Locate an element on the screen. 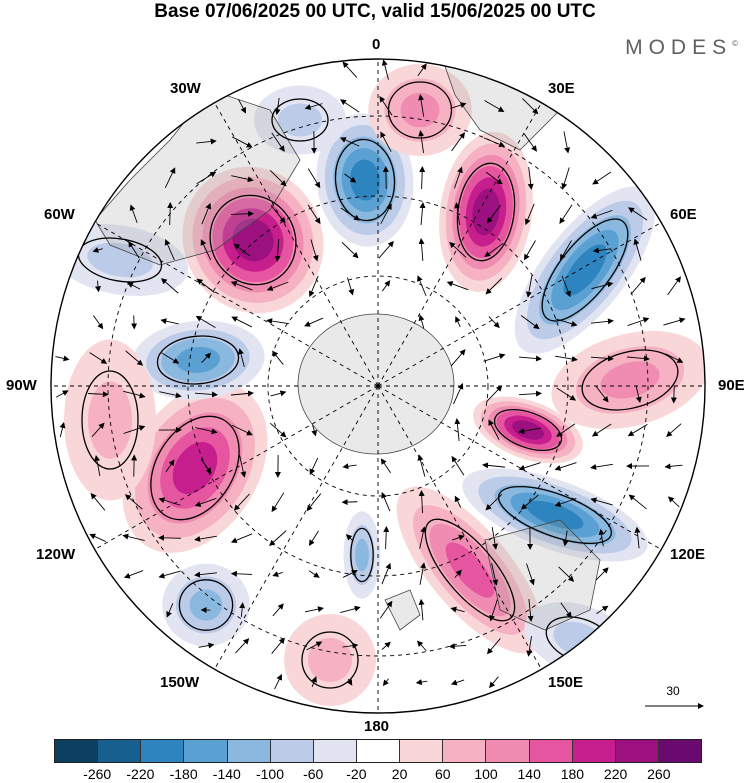 The width and height of the screenshot is (750, 783). colorbar-tick-label: -180 is located at coordinates (183, 774).